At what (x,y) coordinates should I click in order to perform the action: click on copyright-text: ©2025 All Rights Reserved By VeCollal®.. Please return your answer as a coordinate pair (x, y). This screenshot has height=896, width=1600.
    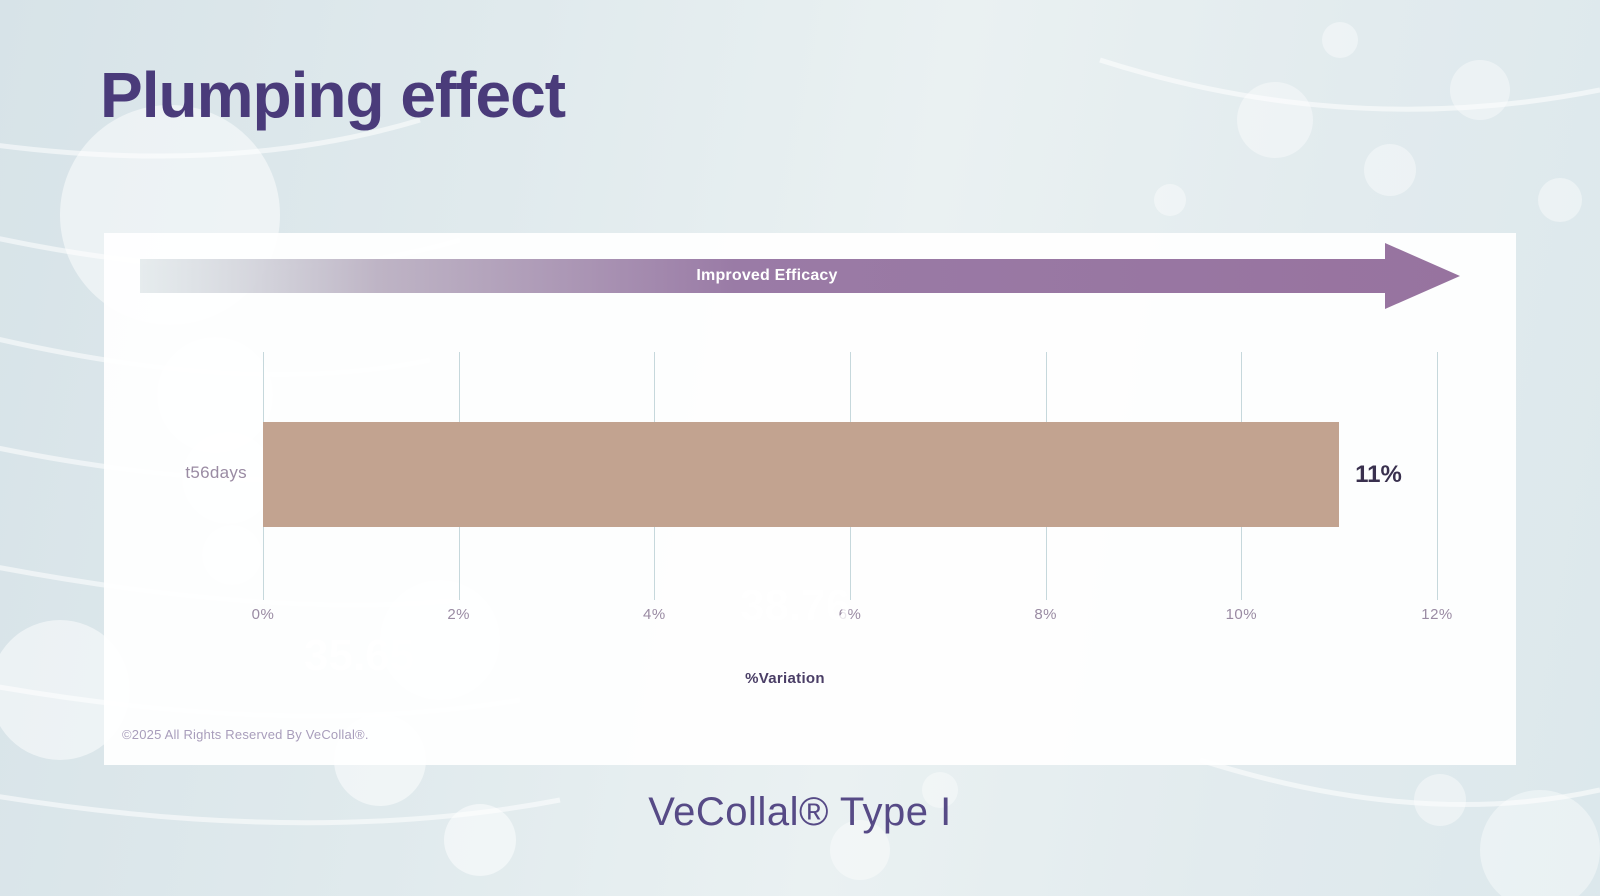
    Looking at the image, I should click on (245, 734).